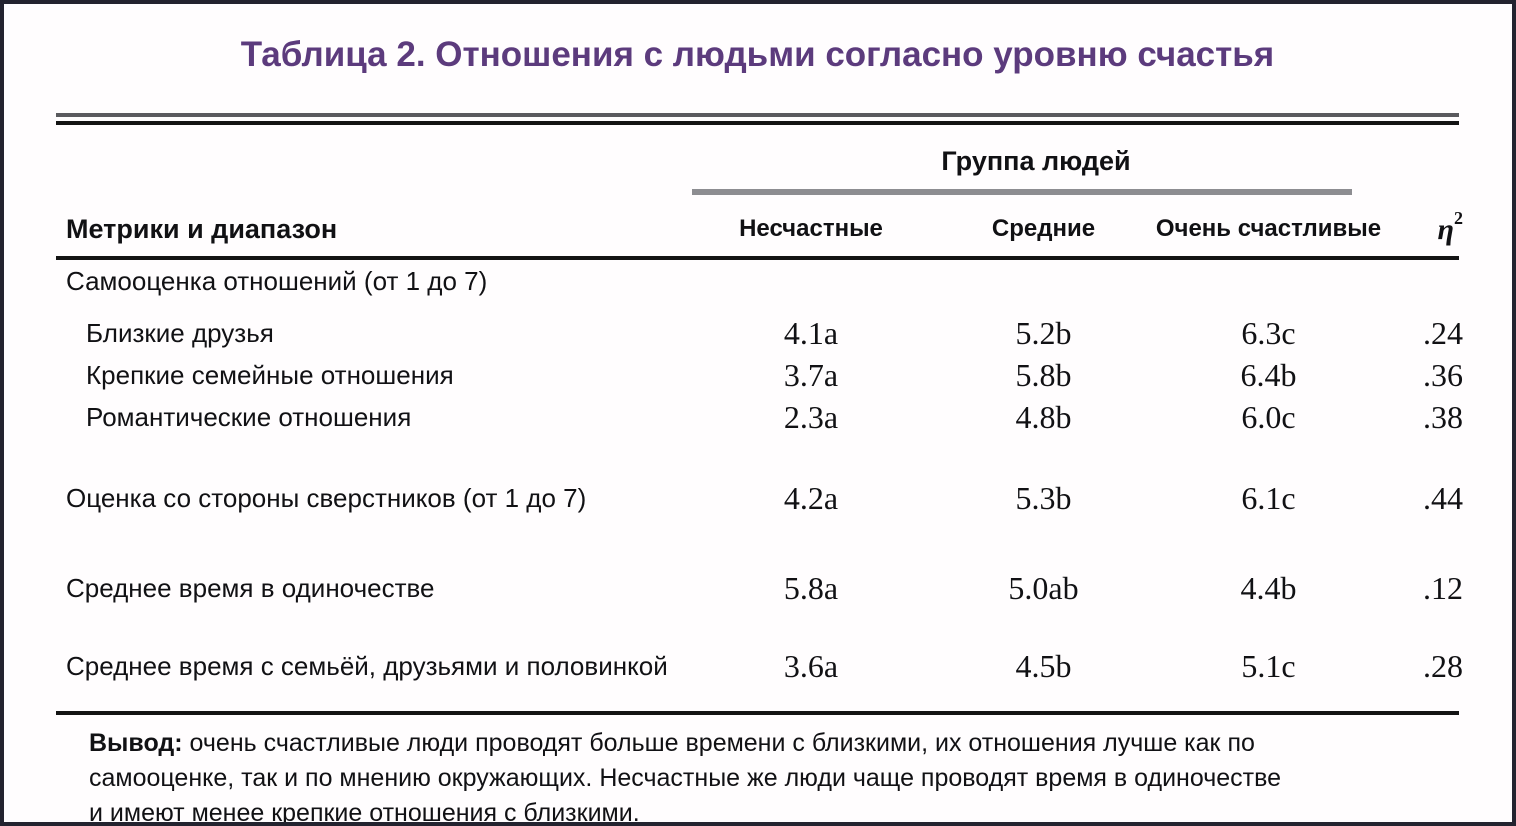 This screenshot has height=826, width=1516. Describe the element at coordinates (757, 123) in the screenshot. I see `double-rule-black` at that location.